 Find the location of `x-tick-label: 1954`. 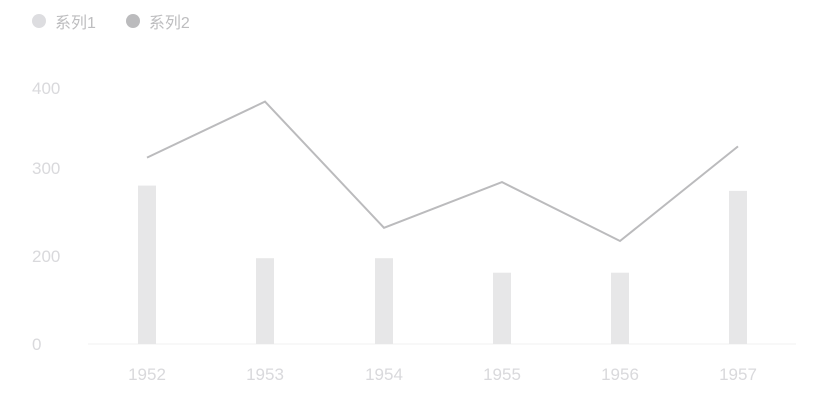

x-tick-label: 1954 is located at coordinates (384, 374).